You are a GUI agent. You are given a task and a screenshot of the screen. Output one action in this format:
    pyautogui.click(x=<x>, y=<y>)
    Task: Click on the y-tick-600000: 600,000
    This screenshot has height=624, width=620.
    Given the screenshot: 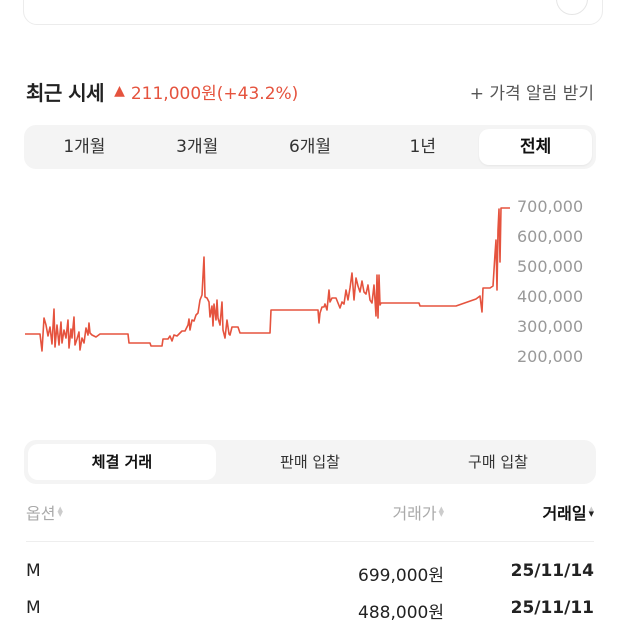 What is the action you would take?
    pyautogui.click(x=550, y=236)
    